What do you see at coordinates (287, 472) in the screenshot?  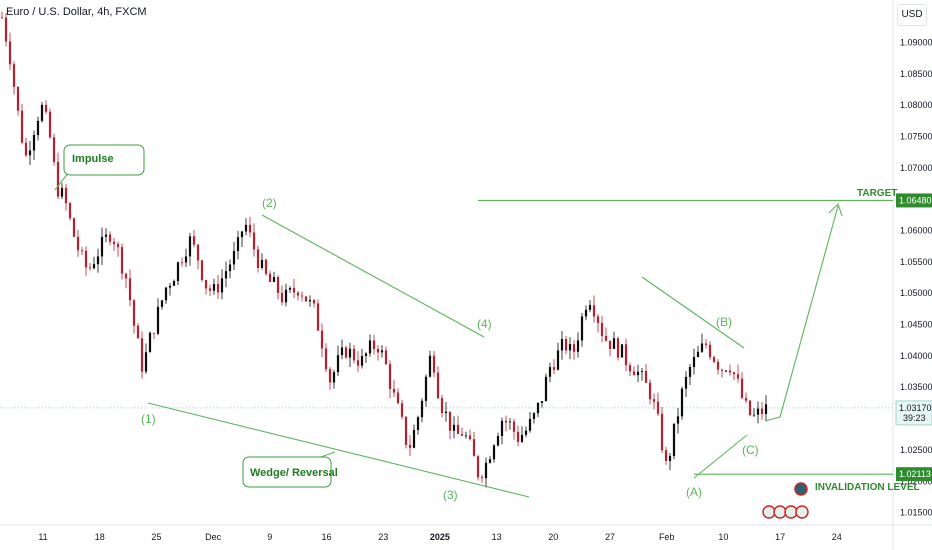 I see `wedge-callout` at bounding box center [287, 472].